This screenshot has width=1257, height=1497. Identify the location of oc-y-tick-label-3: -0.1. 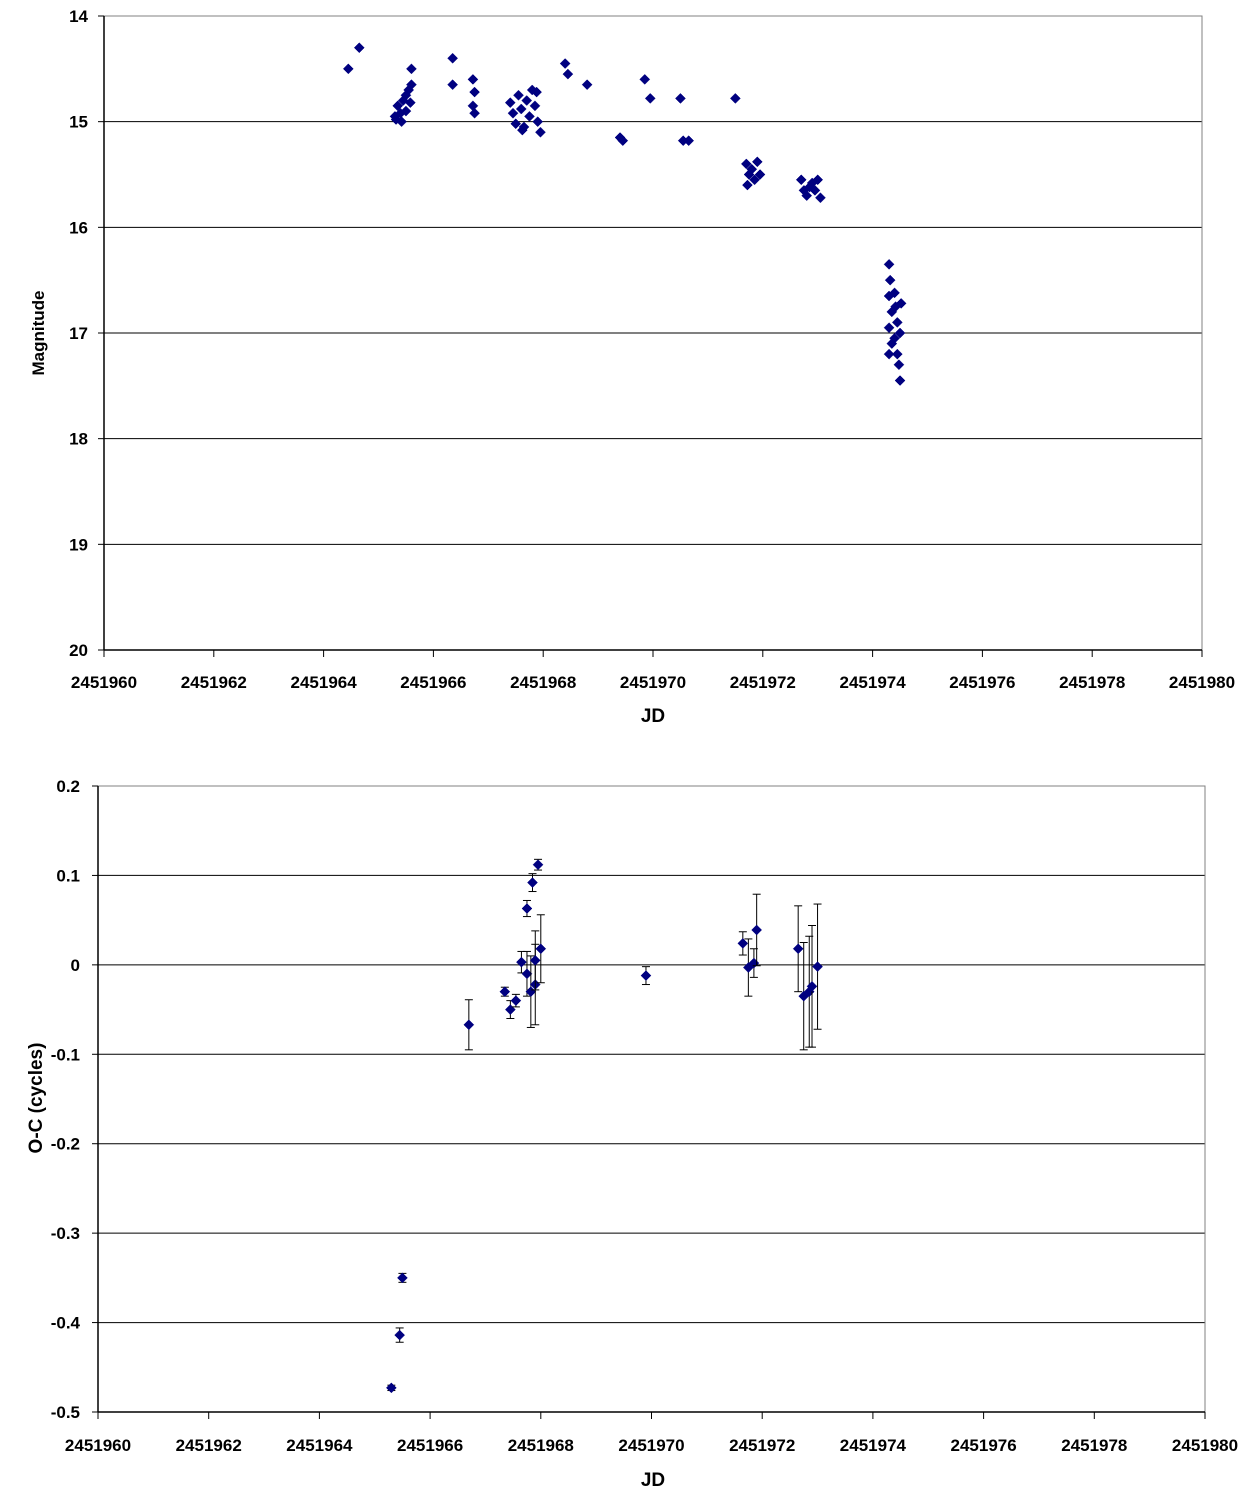
(65, 1054).